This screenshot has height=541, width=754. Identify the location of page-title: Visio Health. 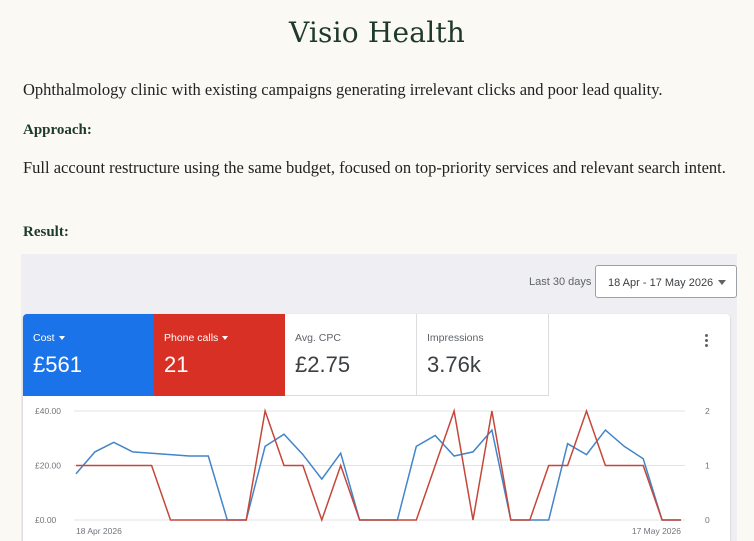
(377, 32).